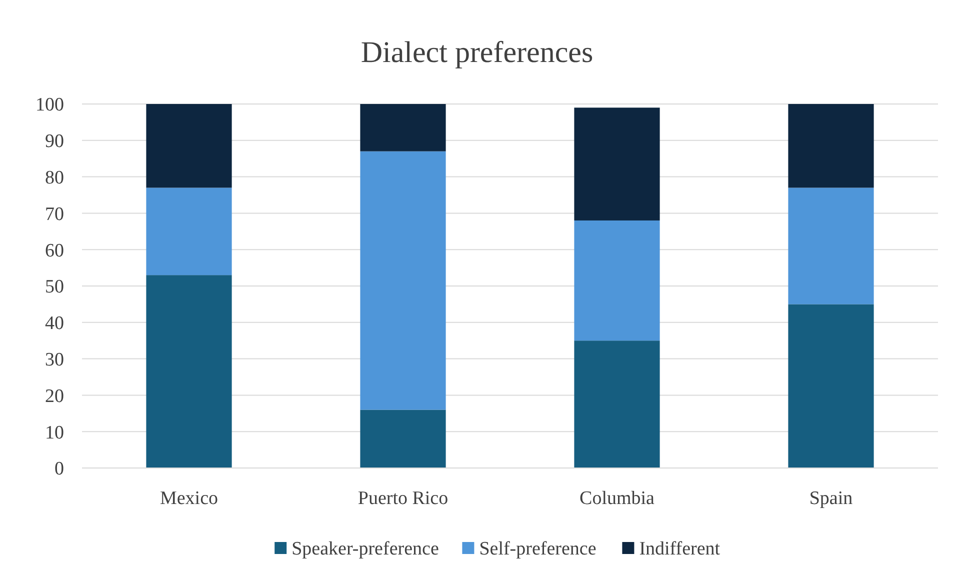 The image size is (954, 582). What do you see at coordinates (50, 105) in the screenshot?
I see `y-tick-label: 100` at bounding box center [50, 105].